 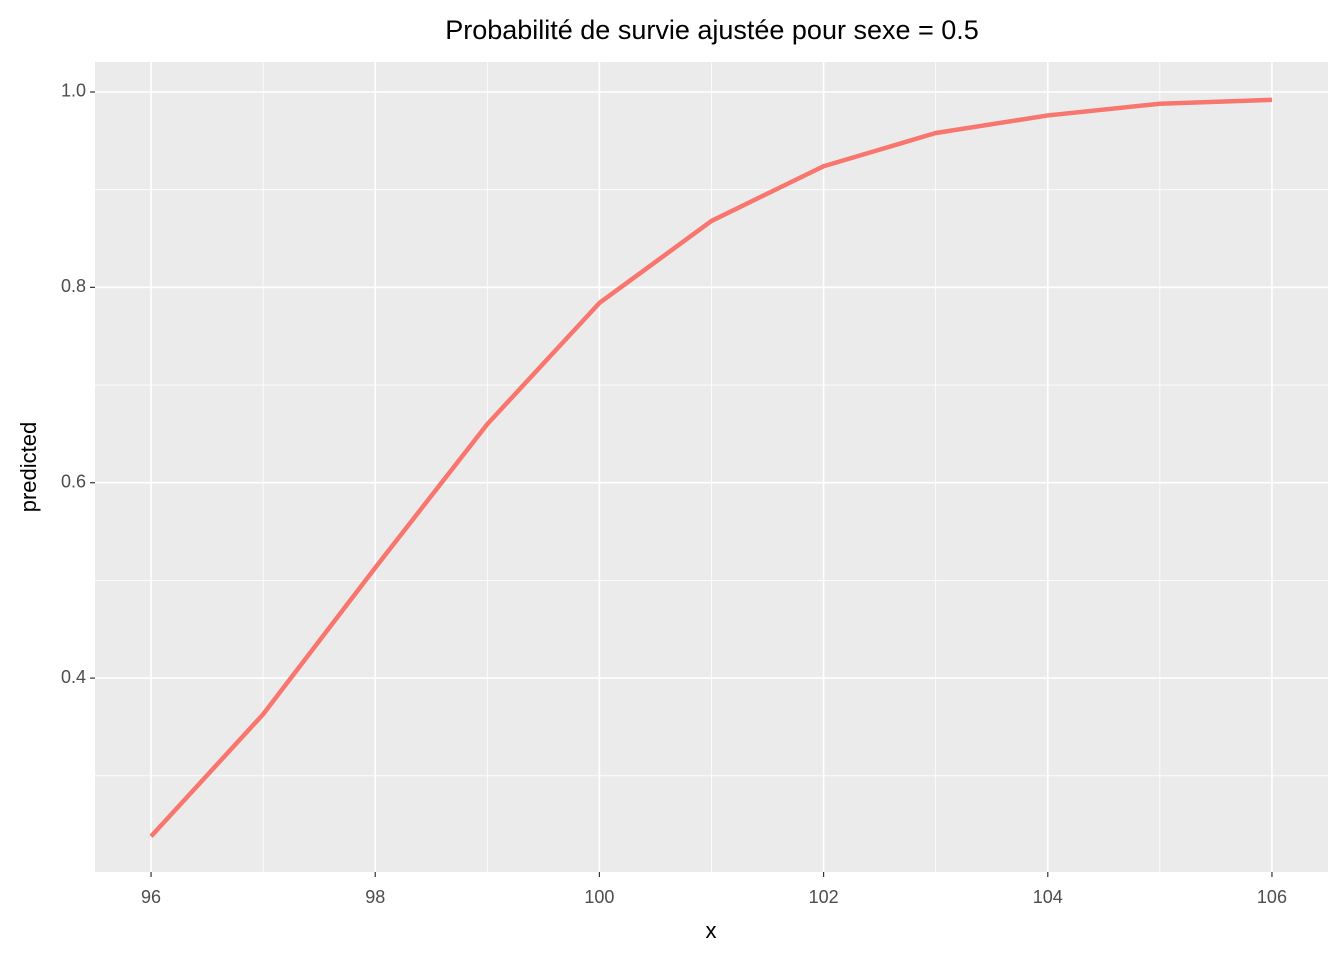 I want to click on x-tick-label: 104, so click(x=1048, y=897).